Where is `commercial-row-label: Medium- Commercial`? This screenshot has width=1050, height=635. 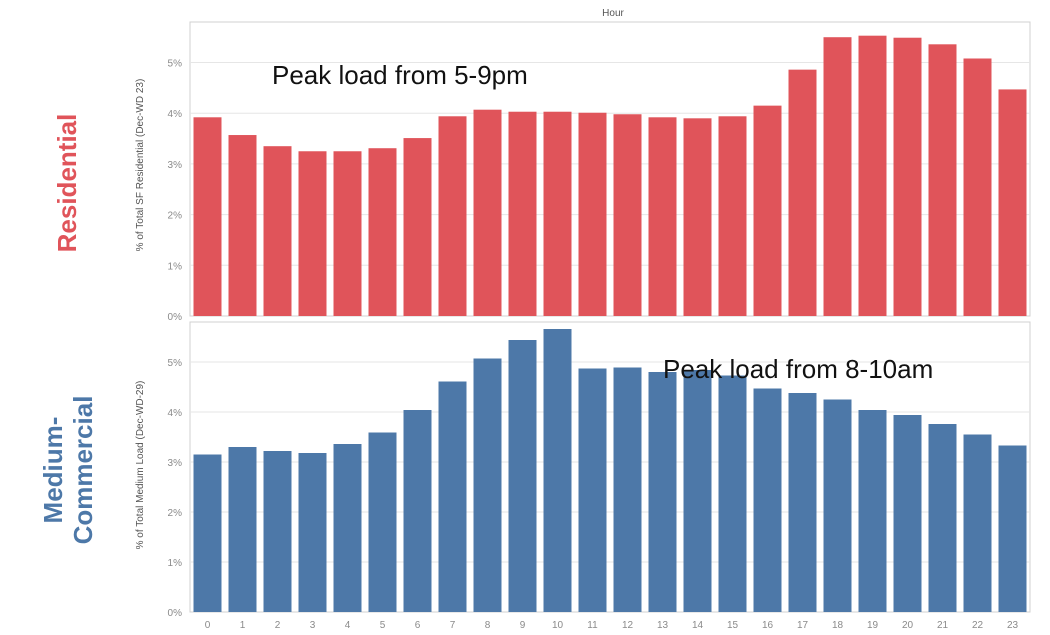 commercial-row-label: Medium- Commercial is located at coordinates (68, 470).